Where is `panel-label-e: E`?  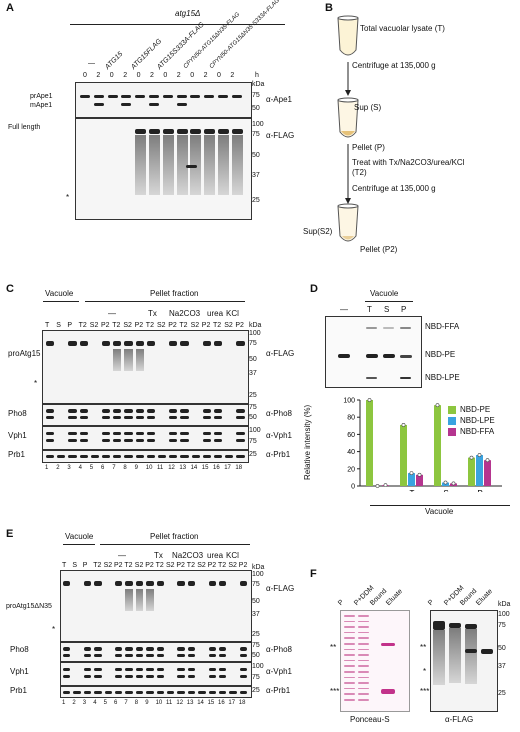
panel-label-e: E is located at coordinates (10, 534).